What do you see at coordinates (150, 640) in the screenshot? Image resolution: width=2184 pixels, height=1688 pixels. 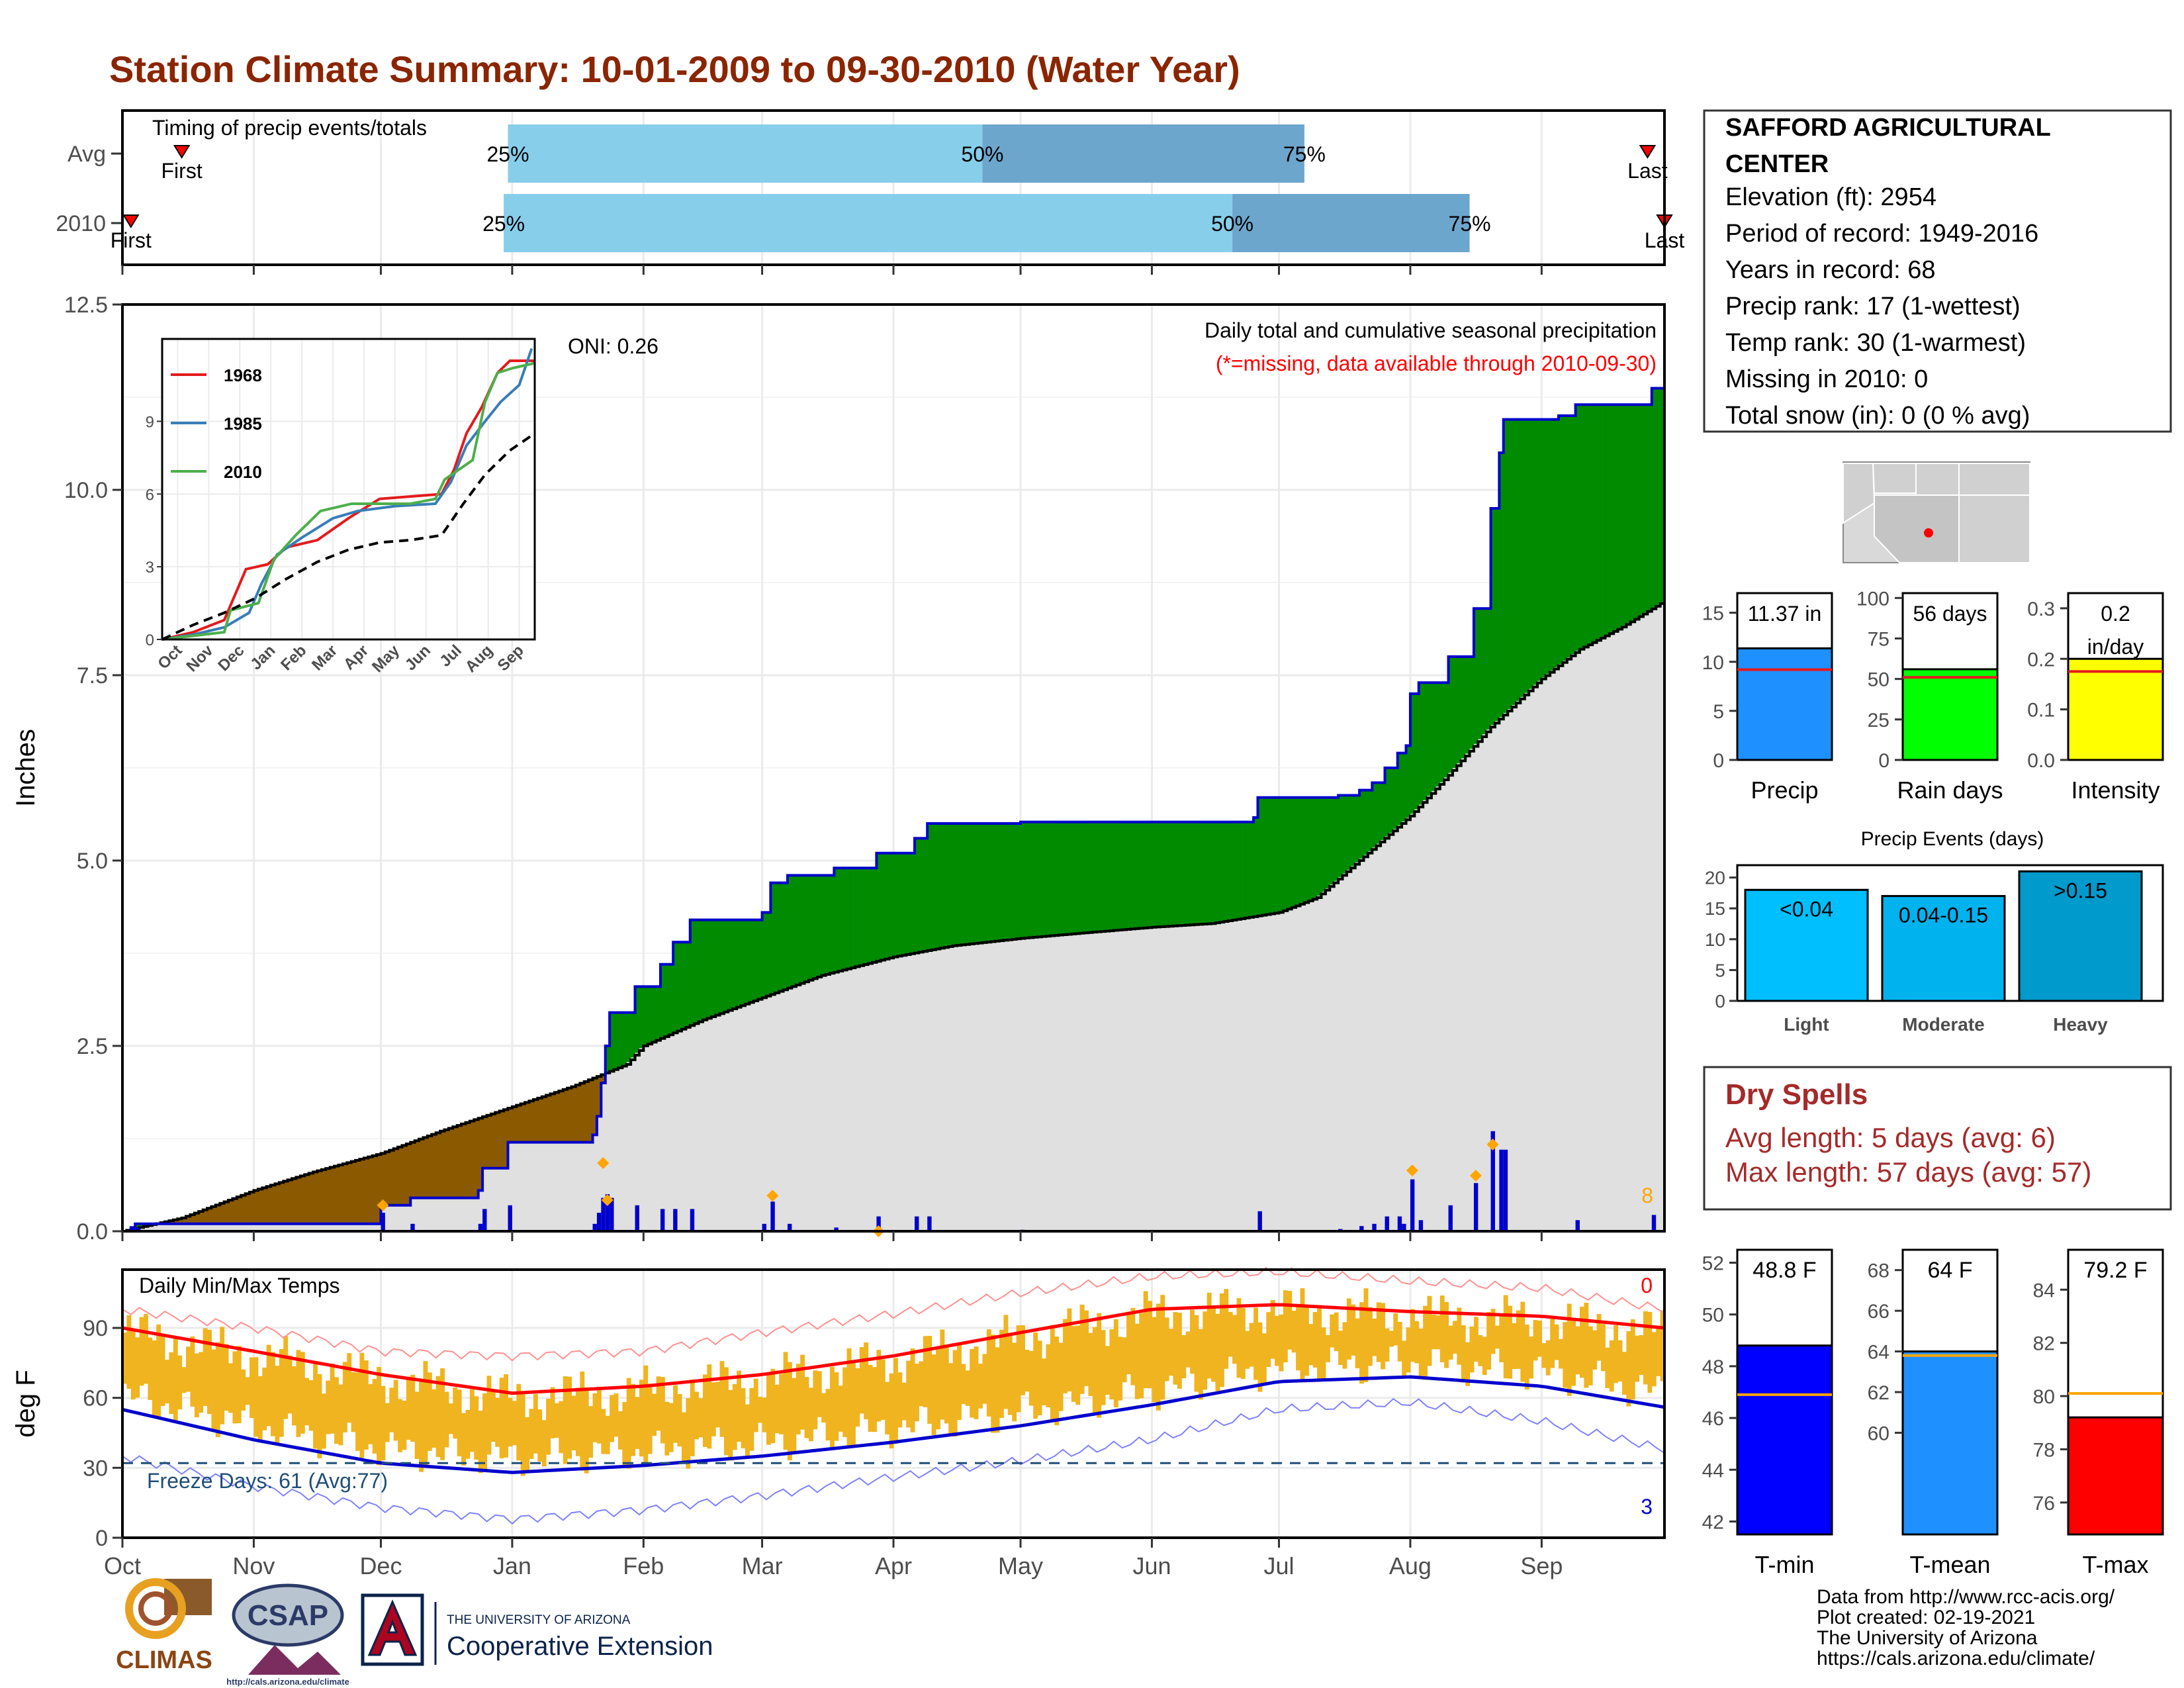 I see `inset-y-tick: 0` at bounding box center [150, 640].